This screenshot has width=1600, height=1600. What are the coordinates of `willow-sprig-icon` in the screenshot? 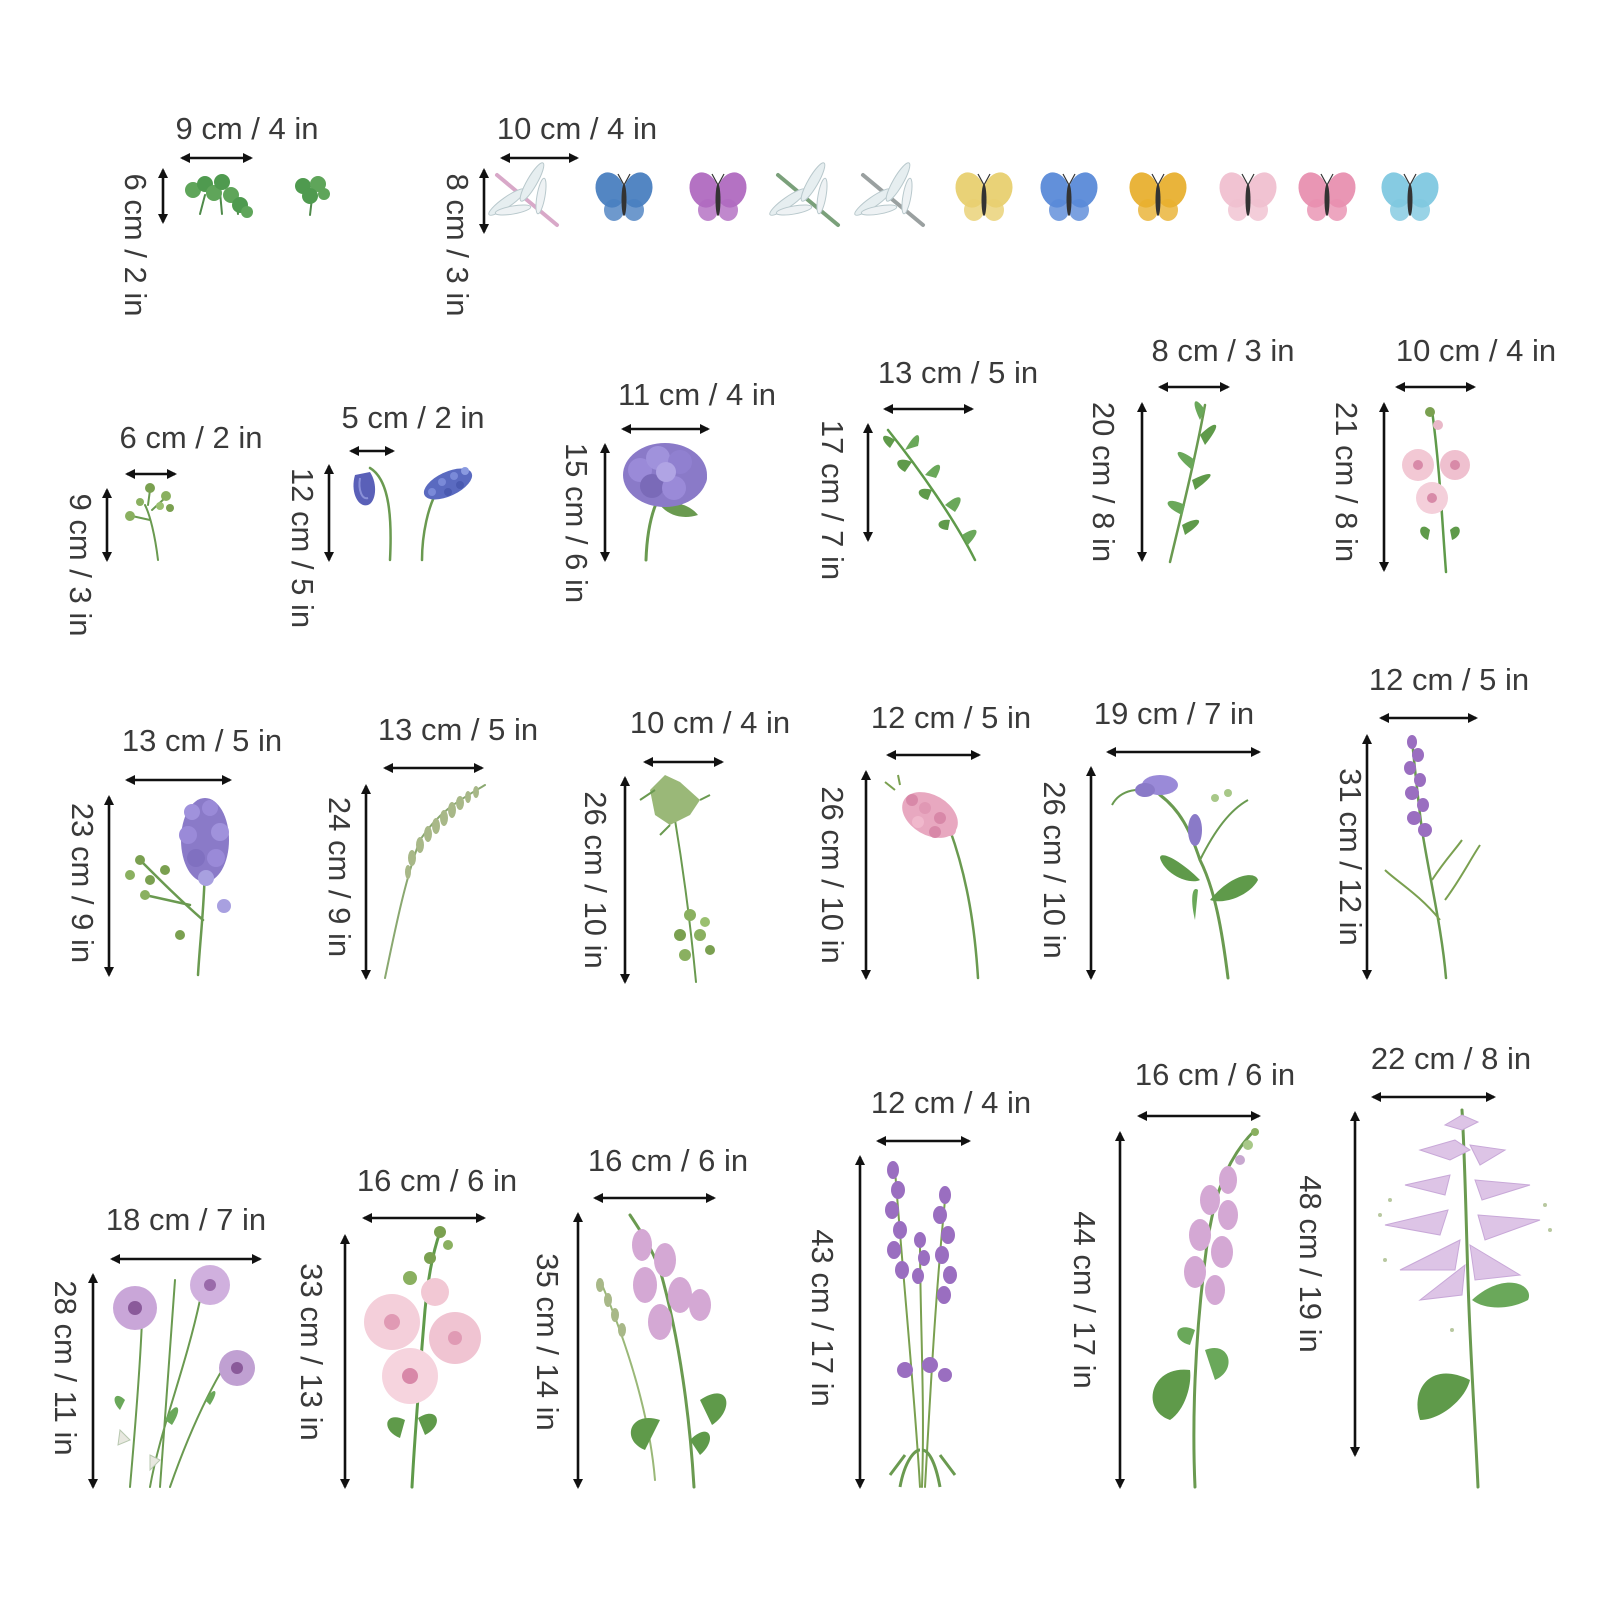 It's located at (1192, 482).